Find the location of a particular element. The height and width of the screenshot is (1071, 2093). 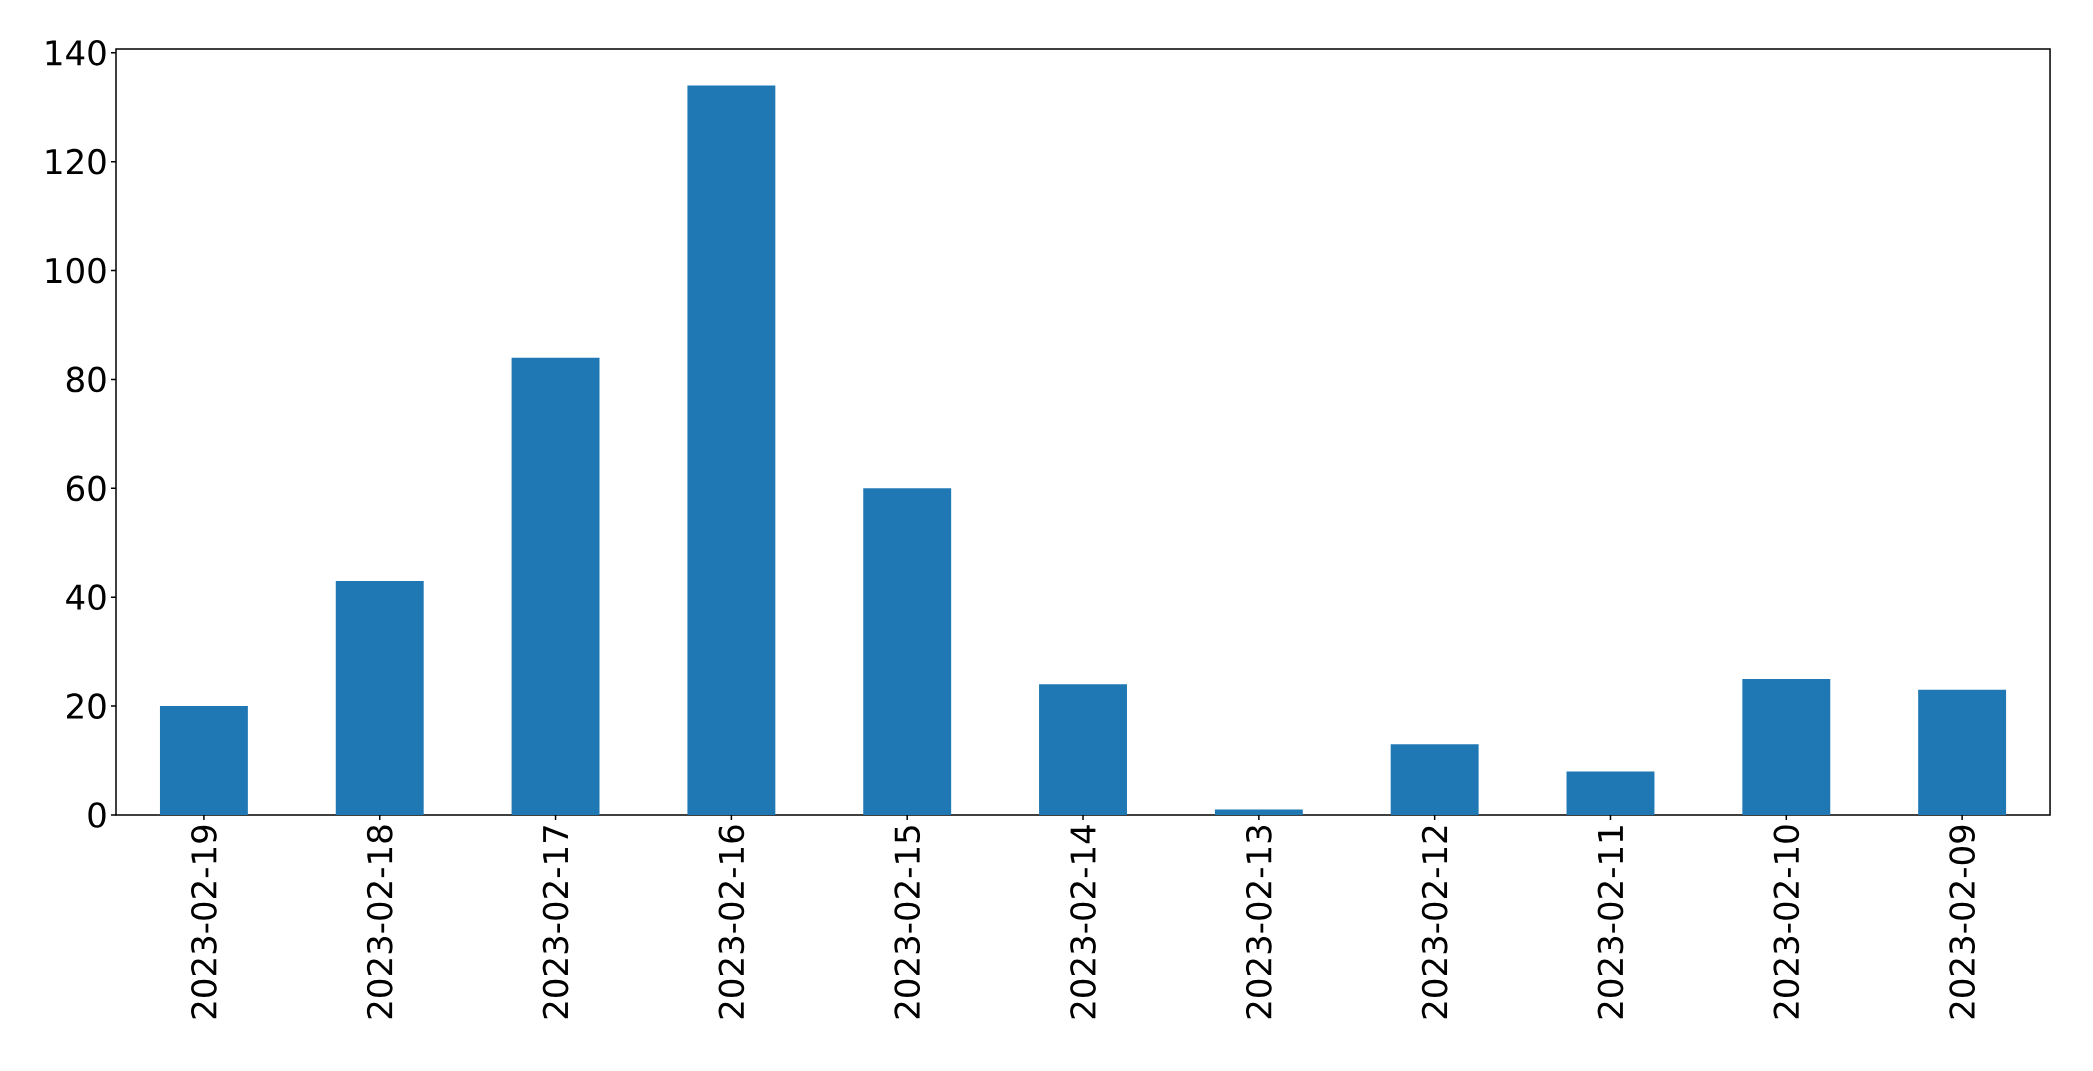

y-tick-label: 60 is located at coordinates (86, 488).